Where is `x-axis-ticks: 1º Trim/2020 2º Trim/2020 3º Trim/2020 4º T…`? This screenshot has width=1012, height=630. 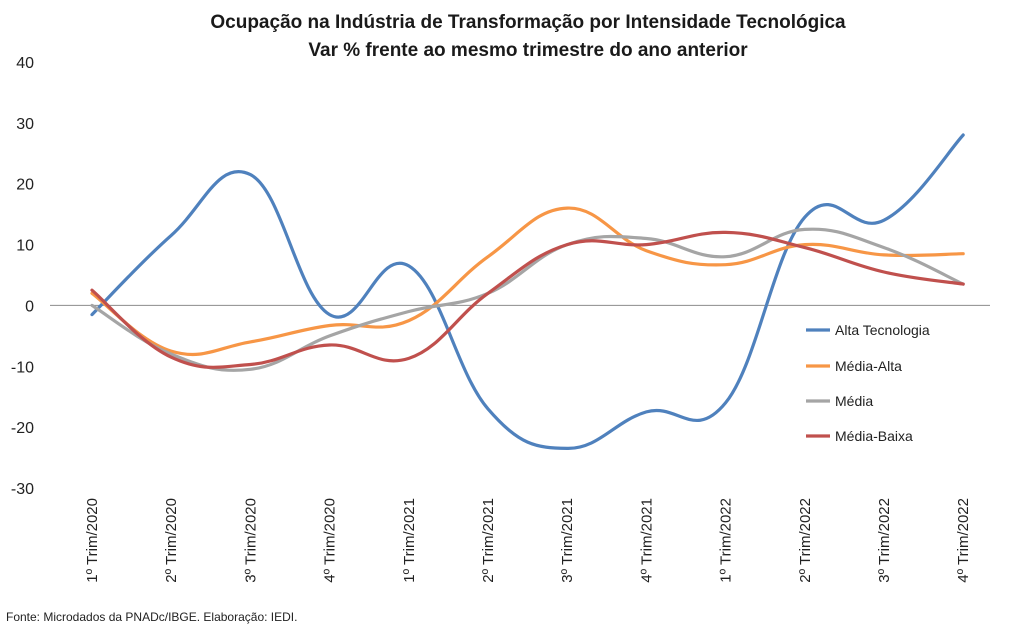
x-axis-ticks: 1º Trim/2020 2º Trim/2020 3º Trim/2020 4º T… is located at coordinates (528, 540).